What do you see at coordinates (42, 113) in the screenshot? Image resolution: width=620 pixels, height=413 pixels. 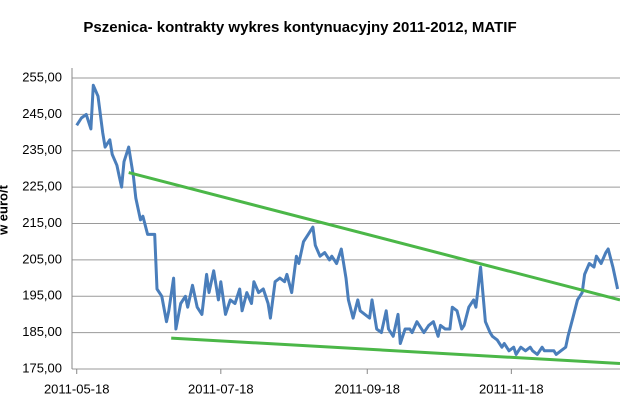 I see `y-tick-label: 245,00` at bounding box center [42, 113].